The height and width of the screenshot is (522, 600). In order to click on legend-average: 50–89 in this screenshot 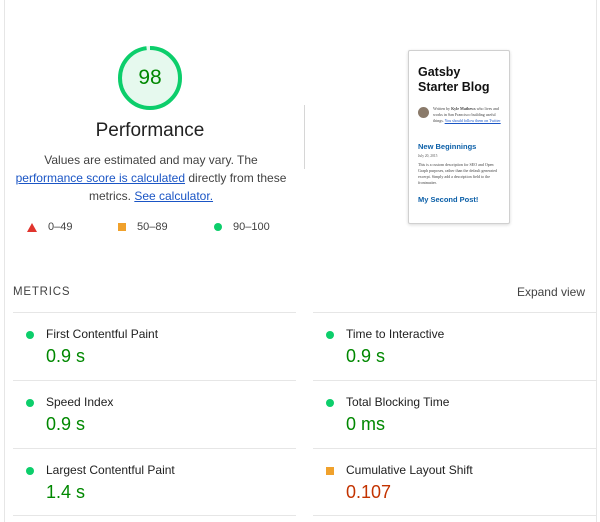, I will do `click(143, 227)`.